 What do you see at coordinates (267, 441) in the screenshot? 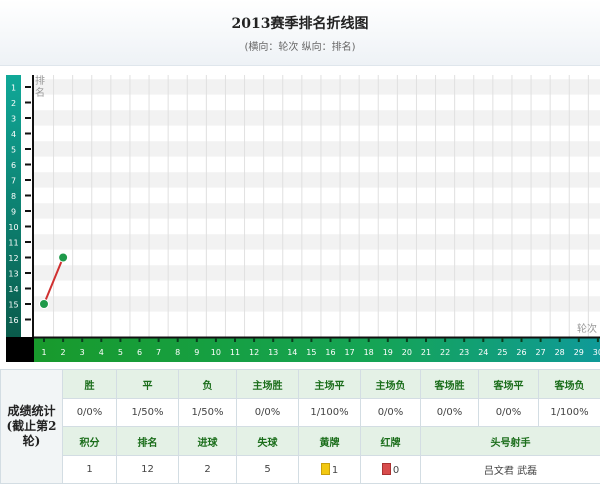
I see `header-goals-against: 失球` at bounding box center [267, 441].